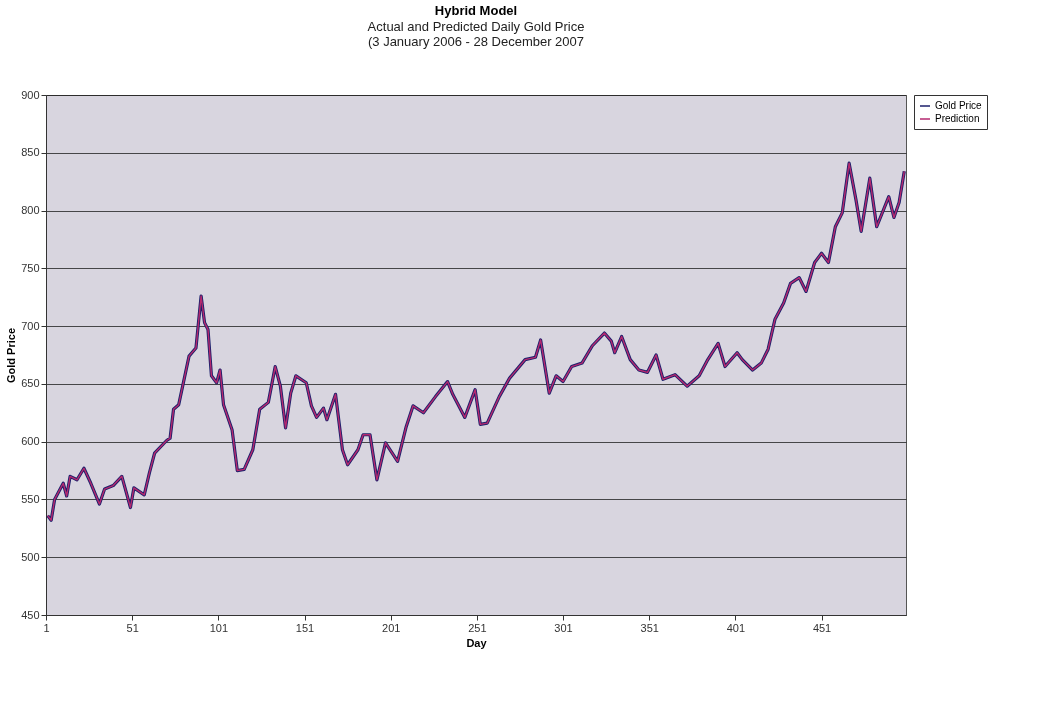 The width and height of the screenshot is (1062, 712). I want to click on x-tick-label: 101, so click(219, 627).